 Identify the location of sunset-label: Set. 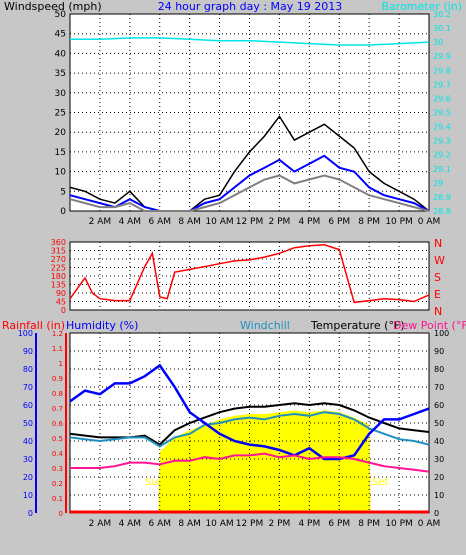
(380, 482).